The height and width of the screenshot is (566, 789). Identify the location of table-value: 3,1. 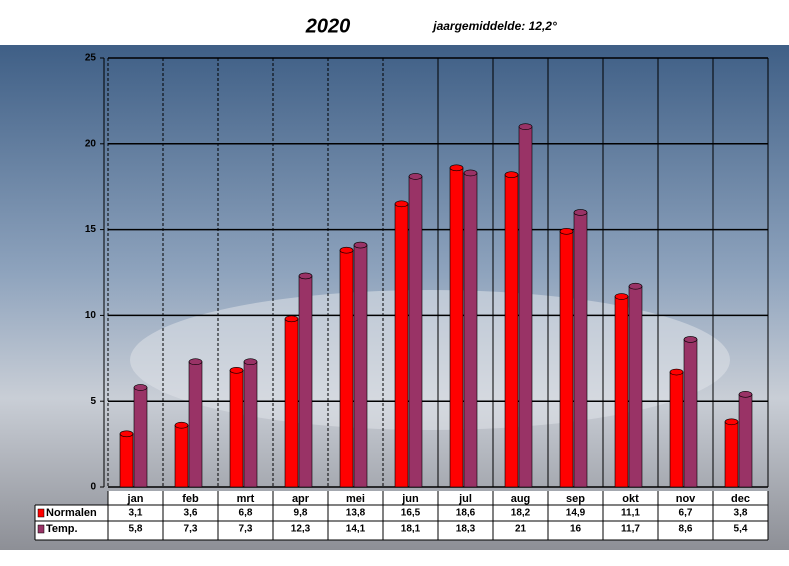
(136, 513).